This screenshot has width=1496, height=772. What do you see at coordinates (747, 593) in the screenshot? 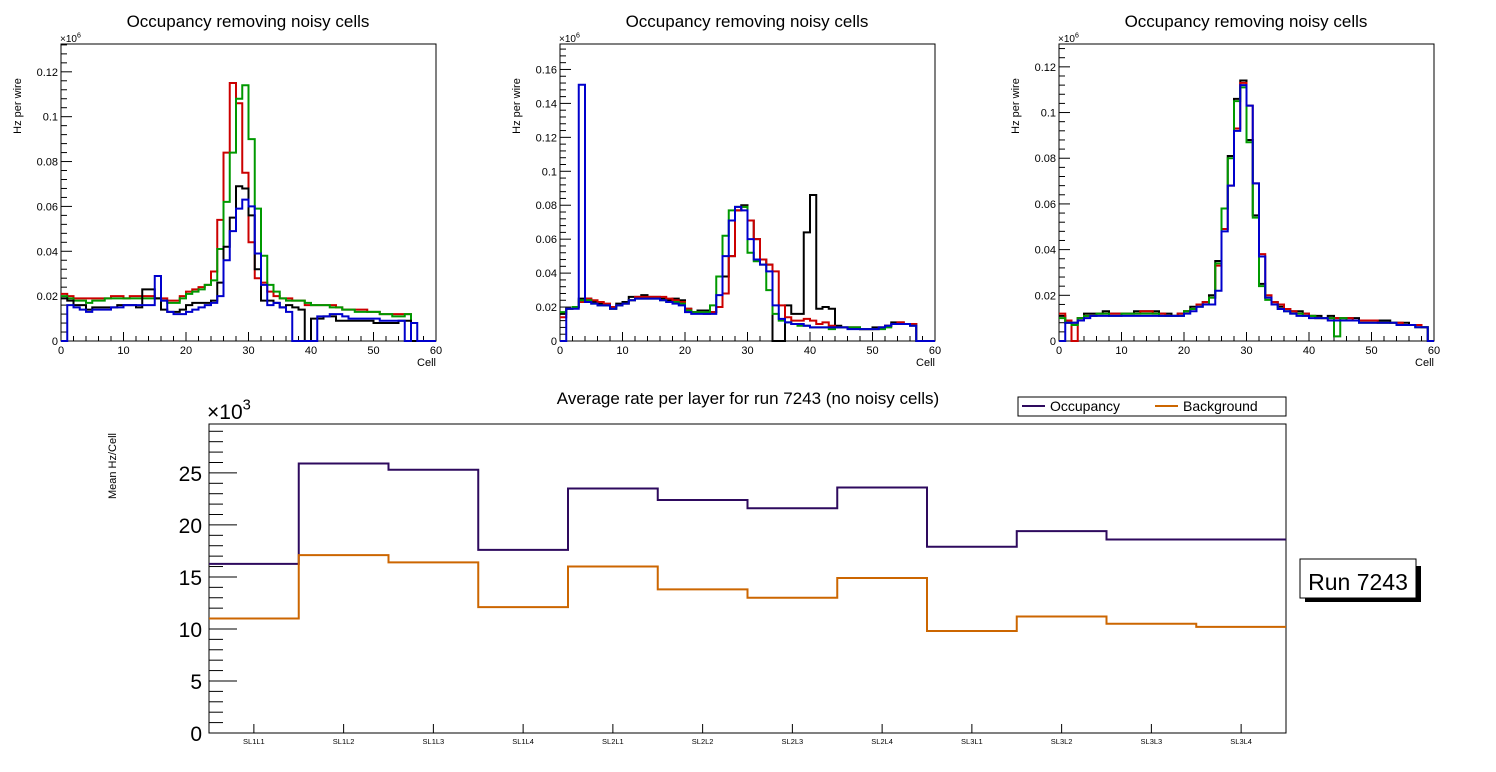
I see `series-background` at bounding box center [747, 593].